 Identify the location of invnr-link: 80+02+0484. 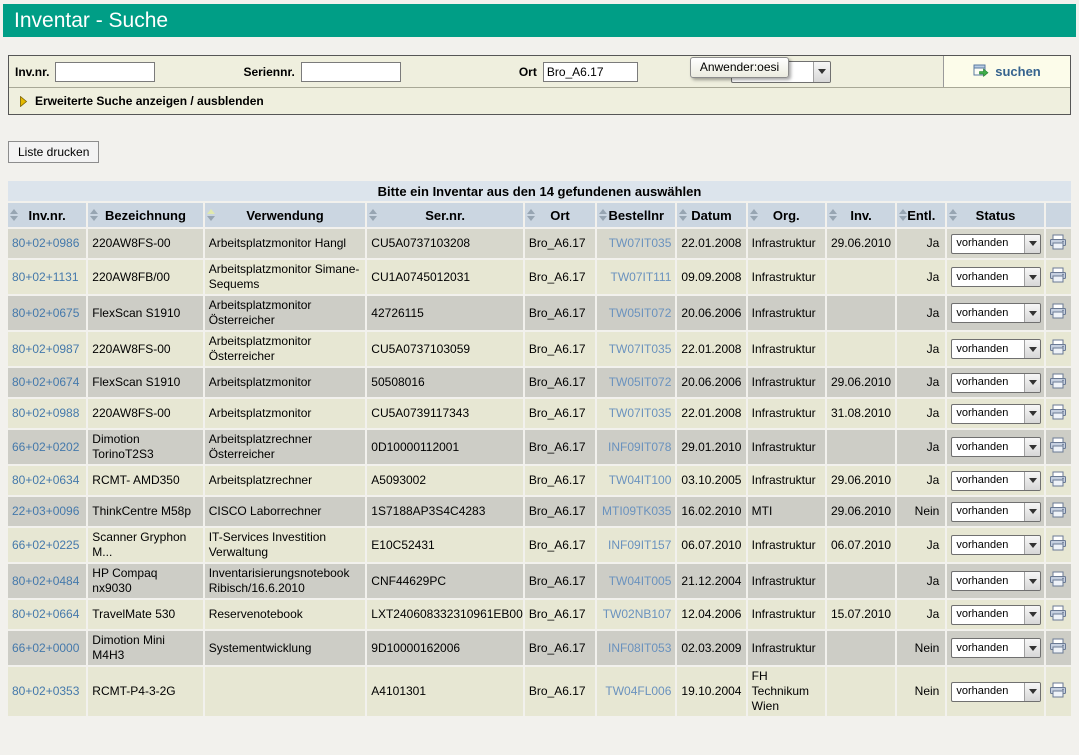
(46, 580).